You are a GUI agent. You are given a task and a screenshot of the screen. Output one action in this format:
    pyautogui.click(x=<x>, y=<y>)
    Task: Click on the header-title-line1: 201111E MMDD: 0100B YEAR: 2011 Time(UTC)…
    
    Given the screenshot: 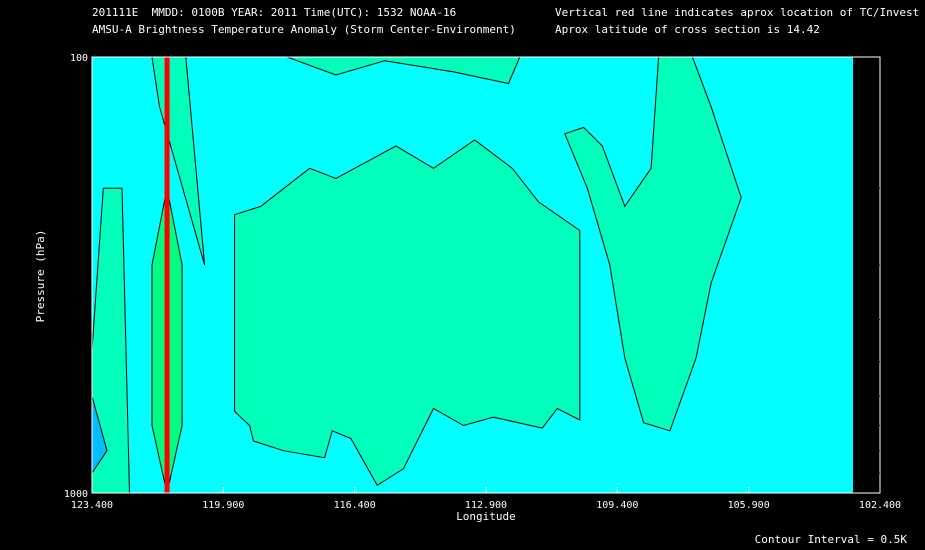 What is the action you would take?
    pyautogui.click(x=274, y=12)
    